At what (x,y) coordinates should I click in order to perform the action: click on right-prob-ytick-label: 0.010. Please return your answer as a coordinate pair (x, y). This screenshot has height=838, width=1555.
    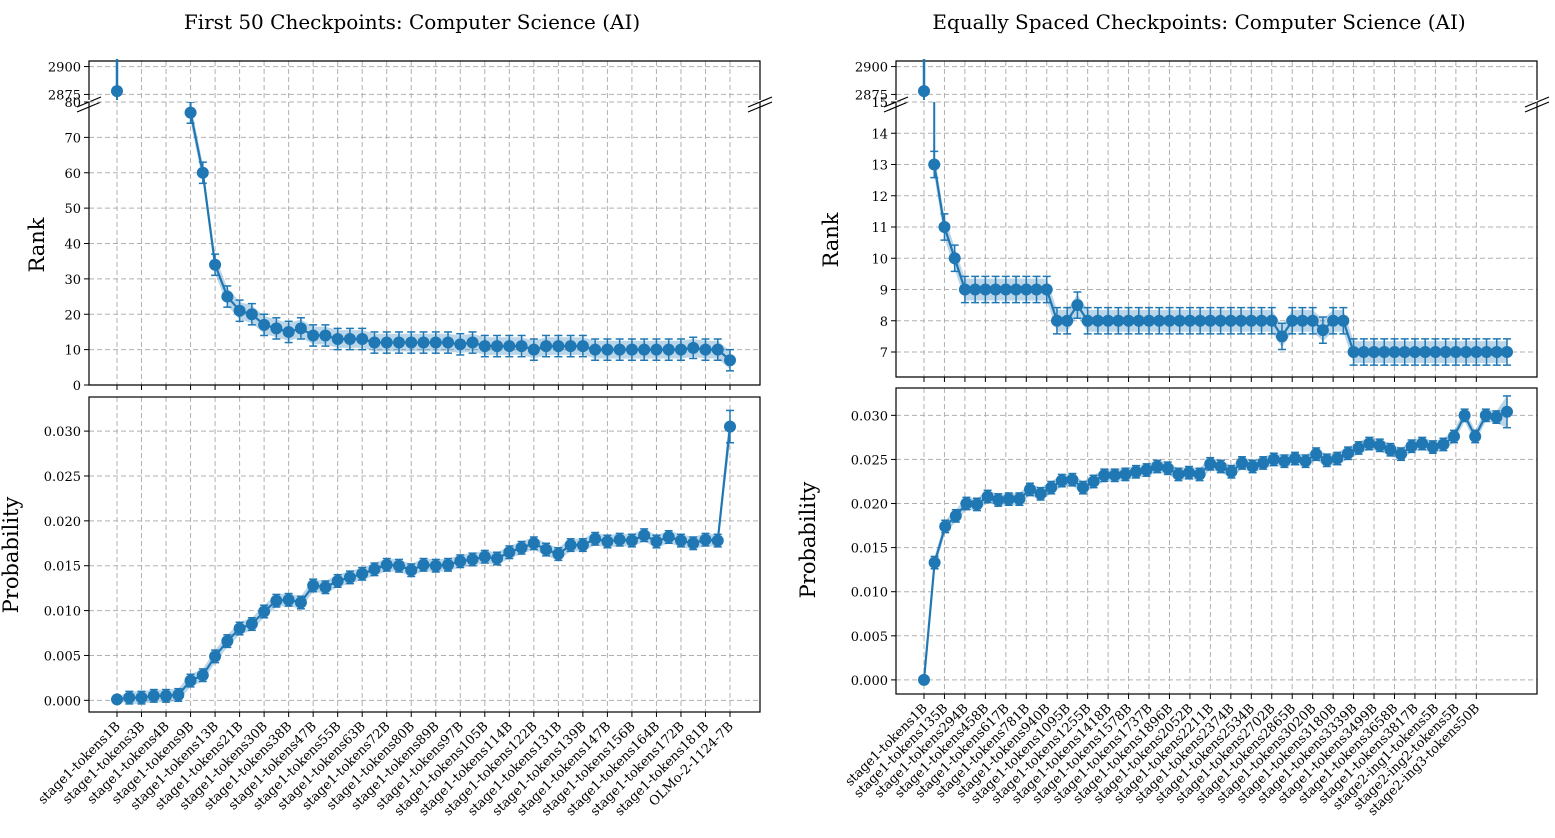
    Looking at the image, I should click on (869, 593).